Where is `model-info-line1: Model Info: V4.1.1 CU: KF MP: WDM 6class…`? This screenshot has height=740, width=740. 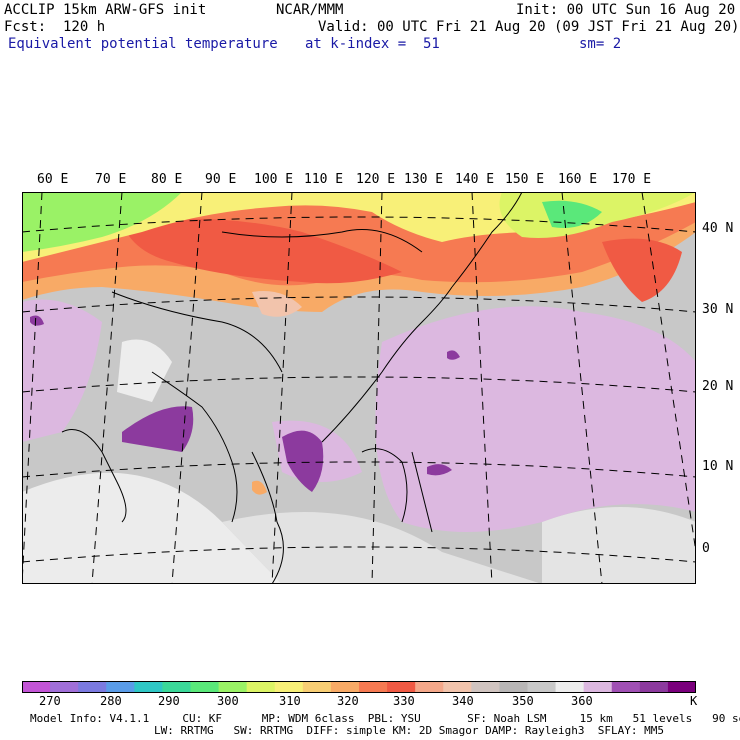 model-info-line1: Model Info: V4.1.1 CU: KF MP: WDM 6class… is located at coordinates (385, 718).